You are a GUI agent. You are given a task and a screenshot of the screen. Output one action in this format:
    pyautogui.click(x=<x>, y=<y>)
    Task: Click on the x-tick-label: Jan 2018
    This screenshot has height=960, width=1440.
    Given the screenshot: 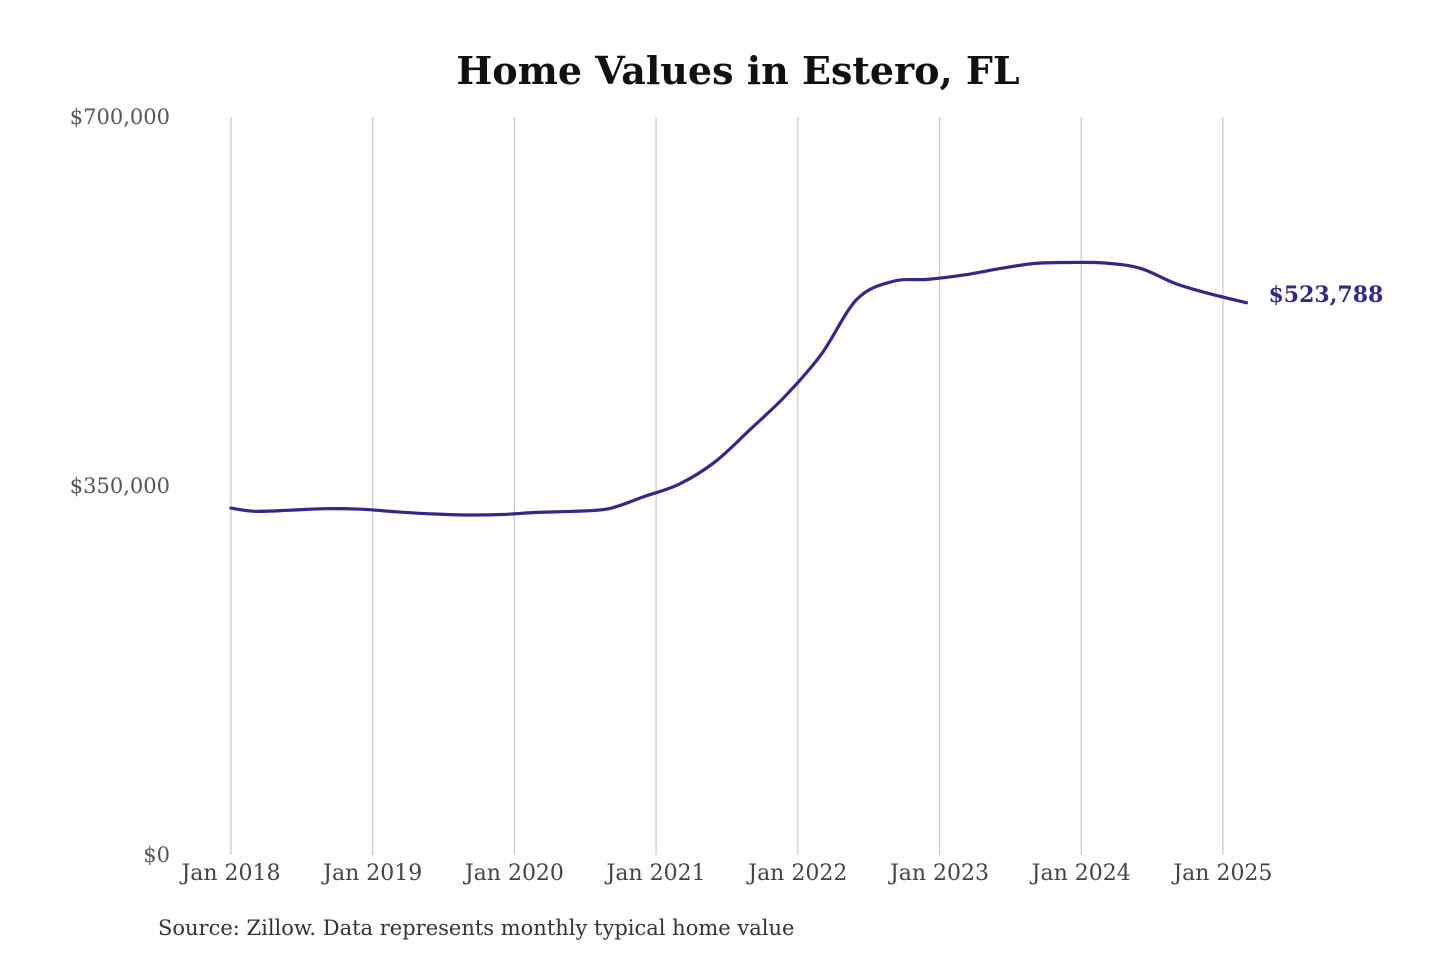 What is the action you would take?
    pyautogui.click(x=229, y=873)
    